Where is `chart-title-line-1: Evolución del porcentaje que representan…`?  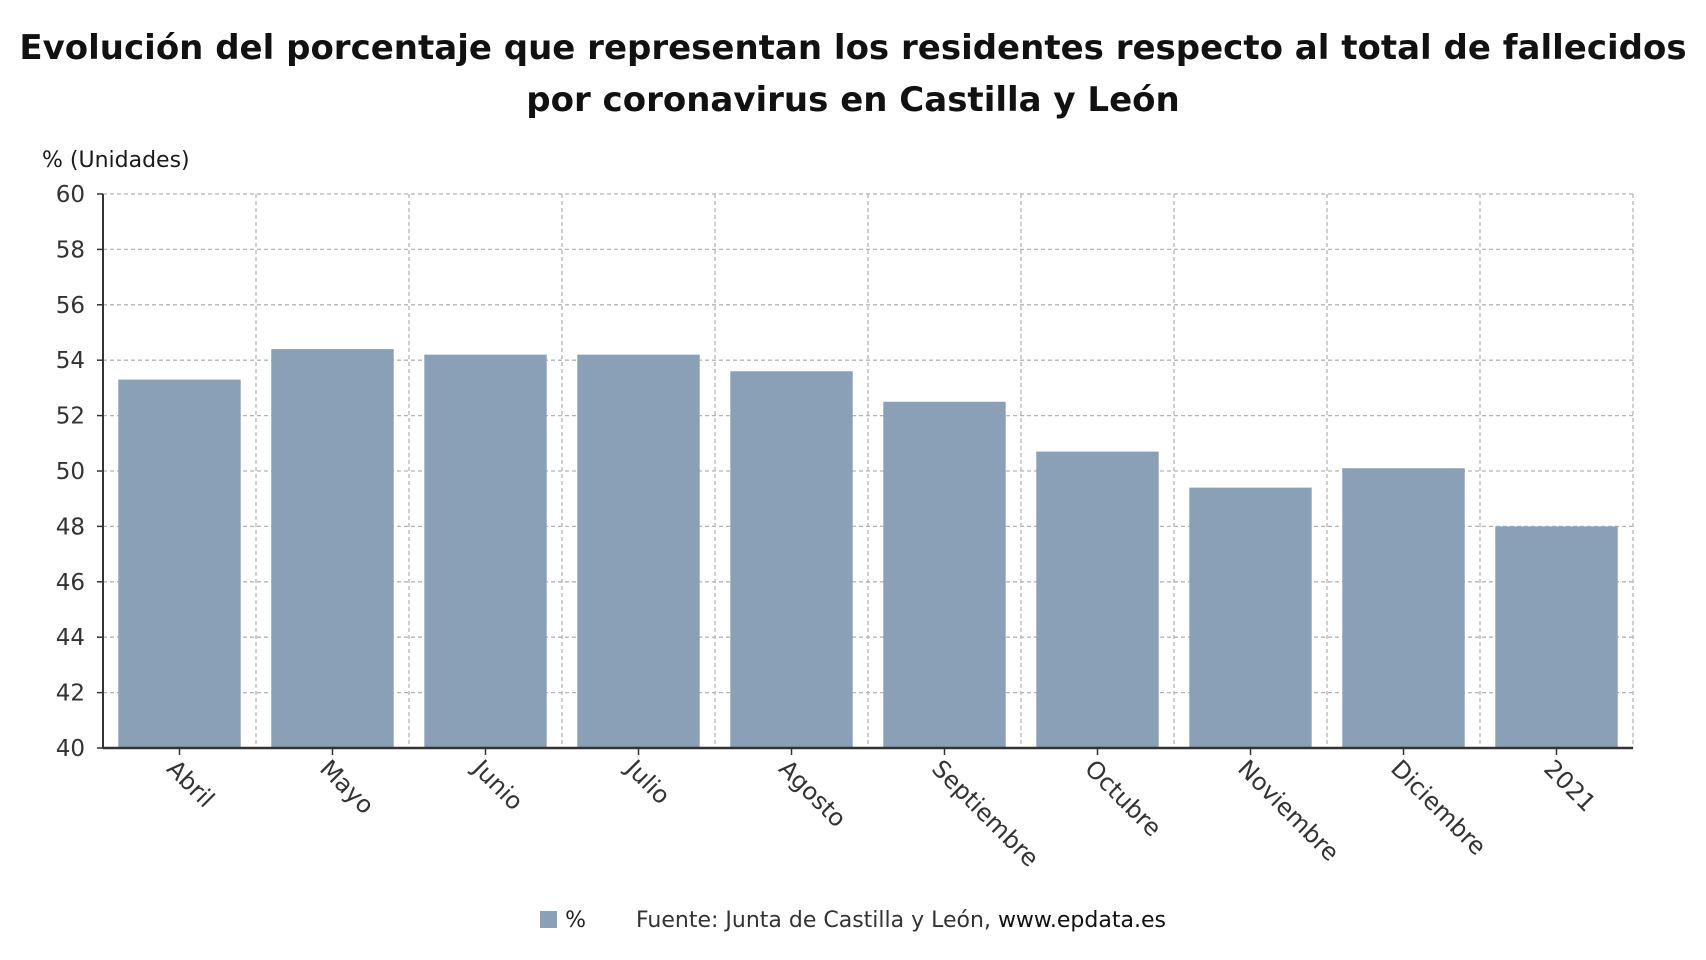
chart-title-line-1: Evolución del porcentaje que representan… is located at coordinates (853, 48).